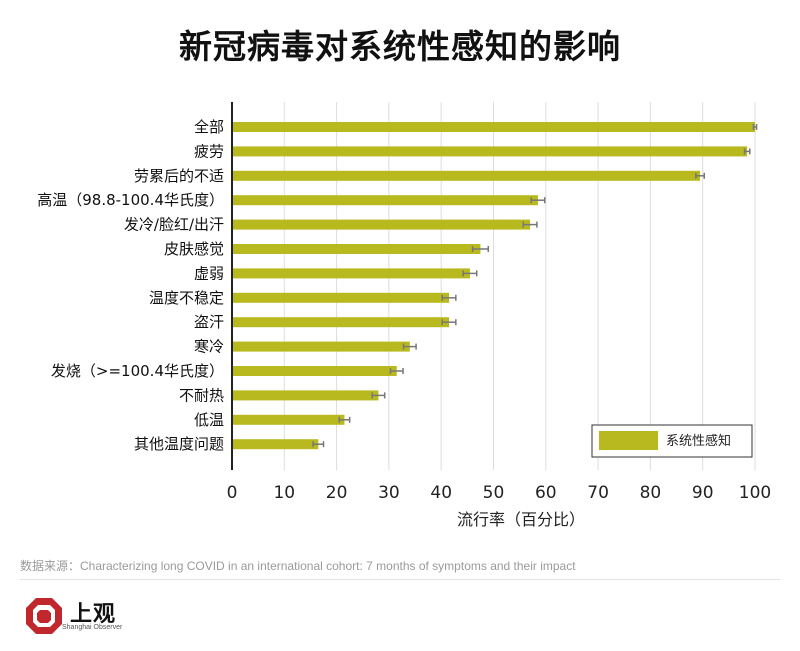 The image size is (800, 651). Describe the element at coordinates (194, 249) in the screenshot. I see `category-label: 皮肤感觉` at that location.